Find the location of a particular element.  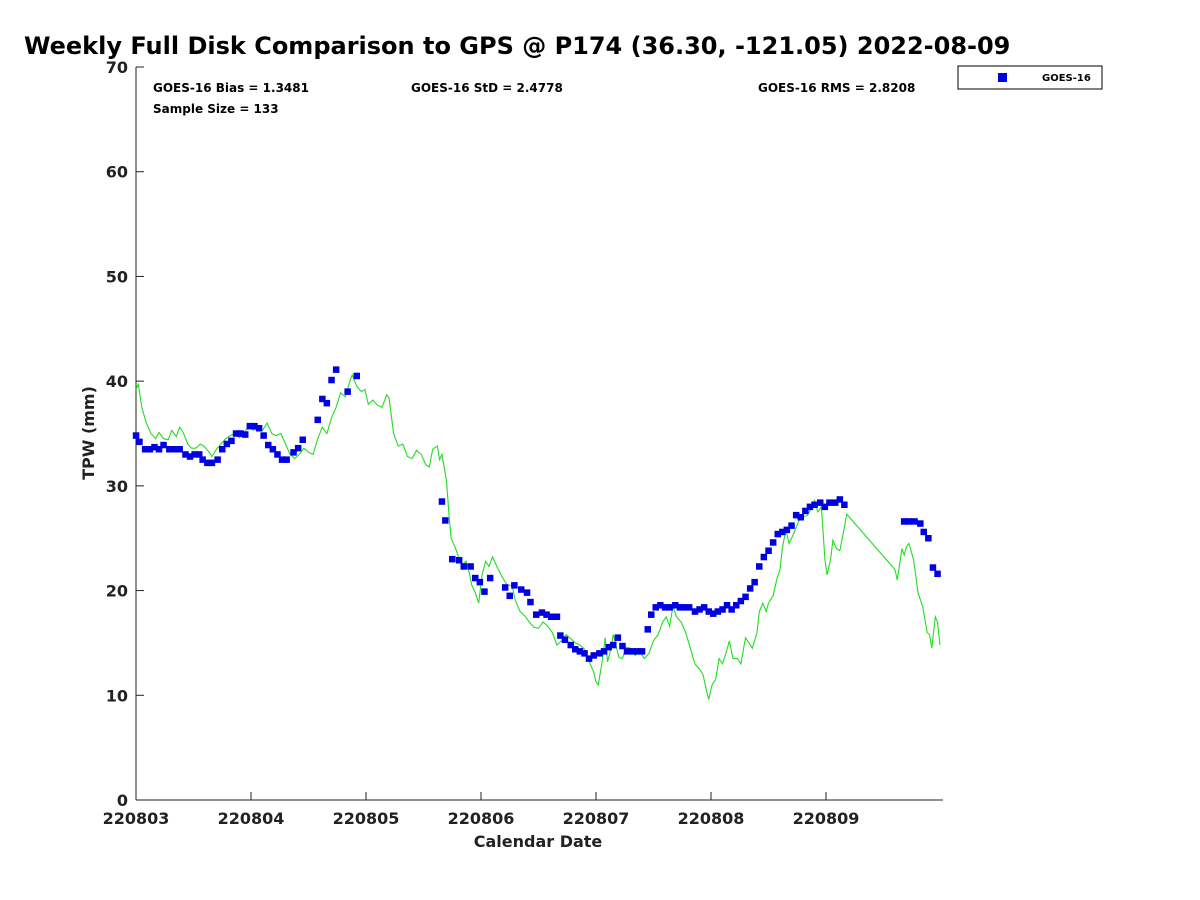

x-tick-label: 220809 is located at coordinates (826, 818).